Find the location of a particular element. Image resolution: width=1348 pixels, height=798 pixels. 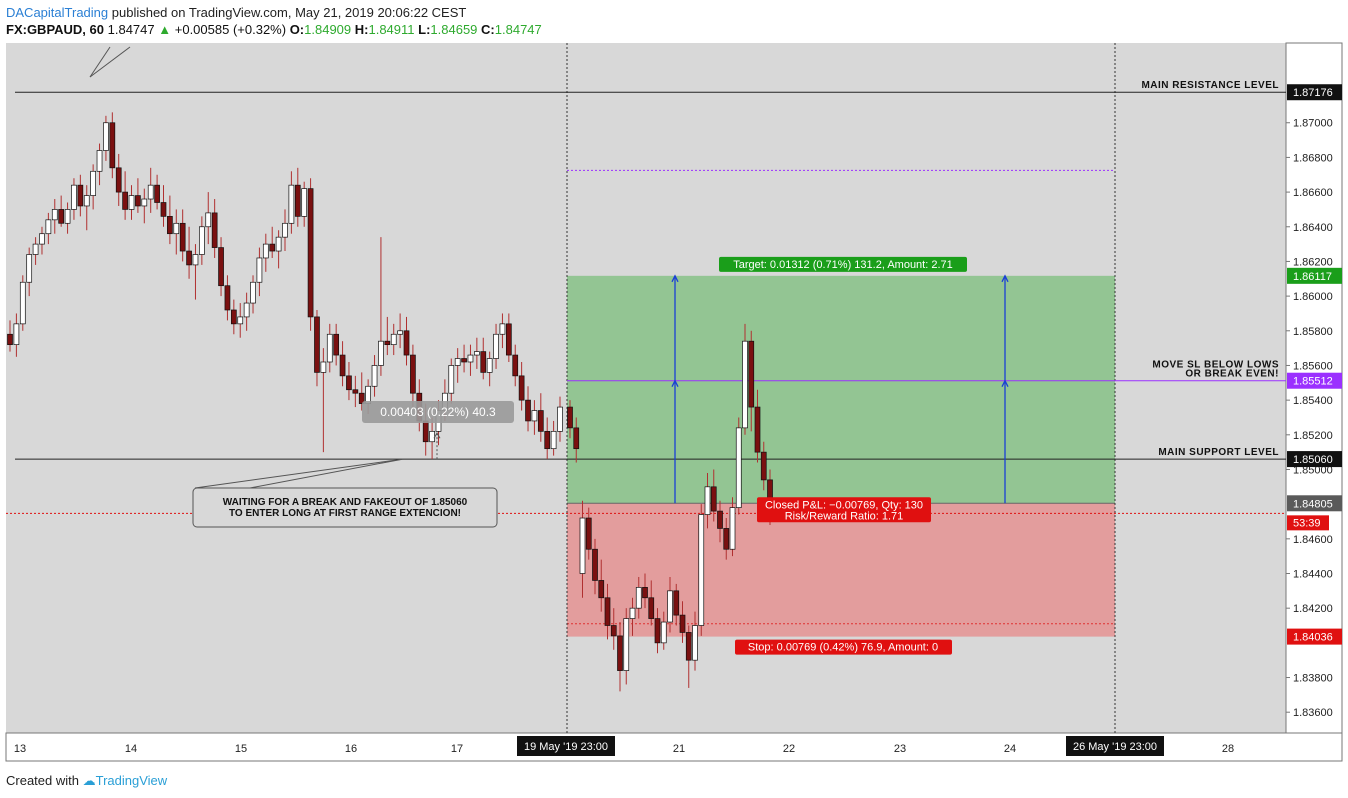

resistance-price-badge: 1.87176 is located at coordinates (1313, 93).